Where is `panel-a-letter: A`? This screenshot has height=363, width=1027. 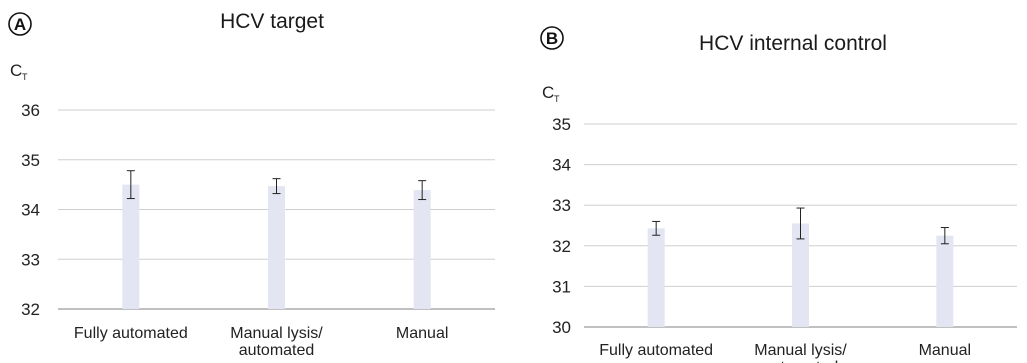
panel-a-letter: A is located at coordinates (20, 24).